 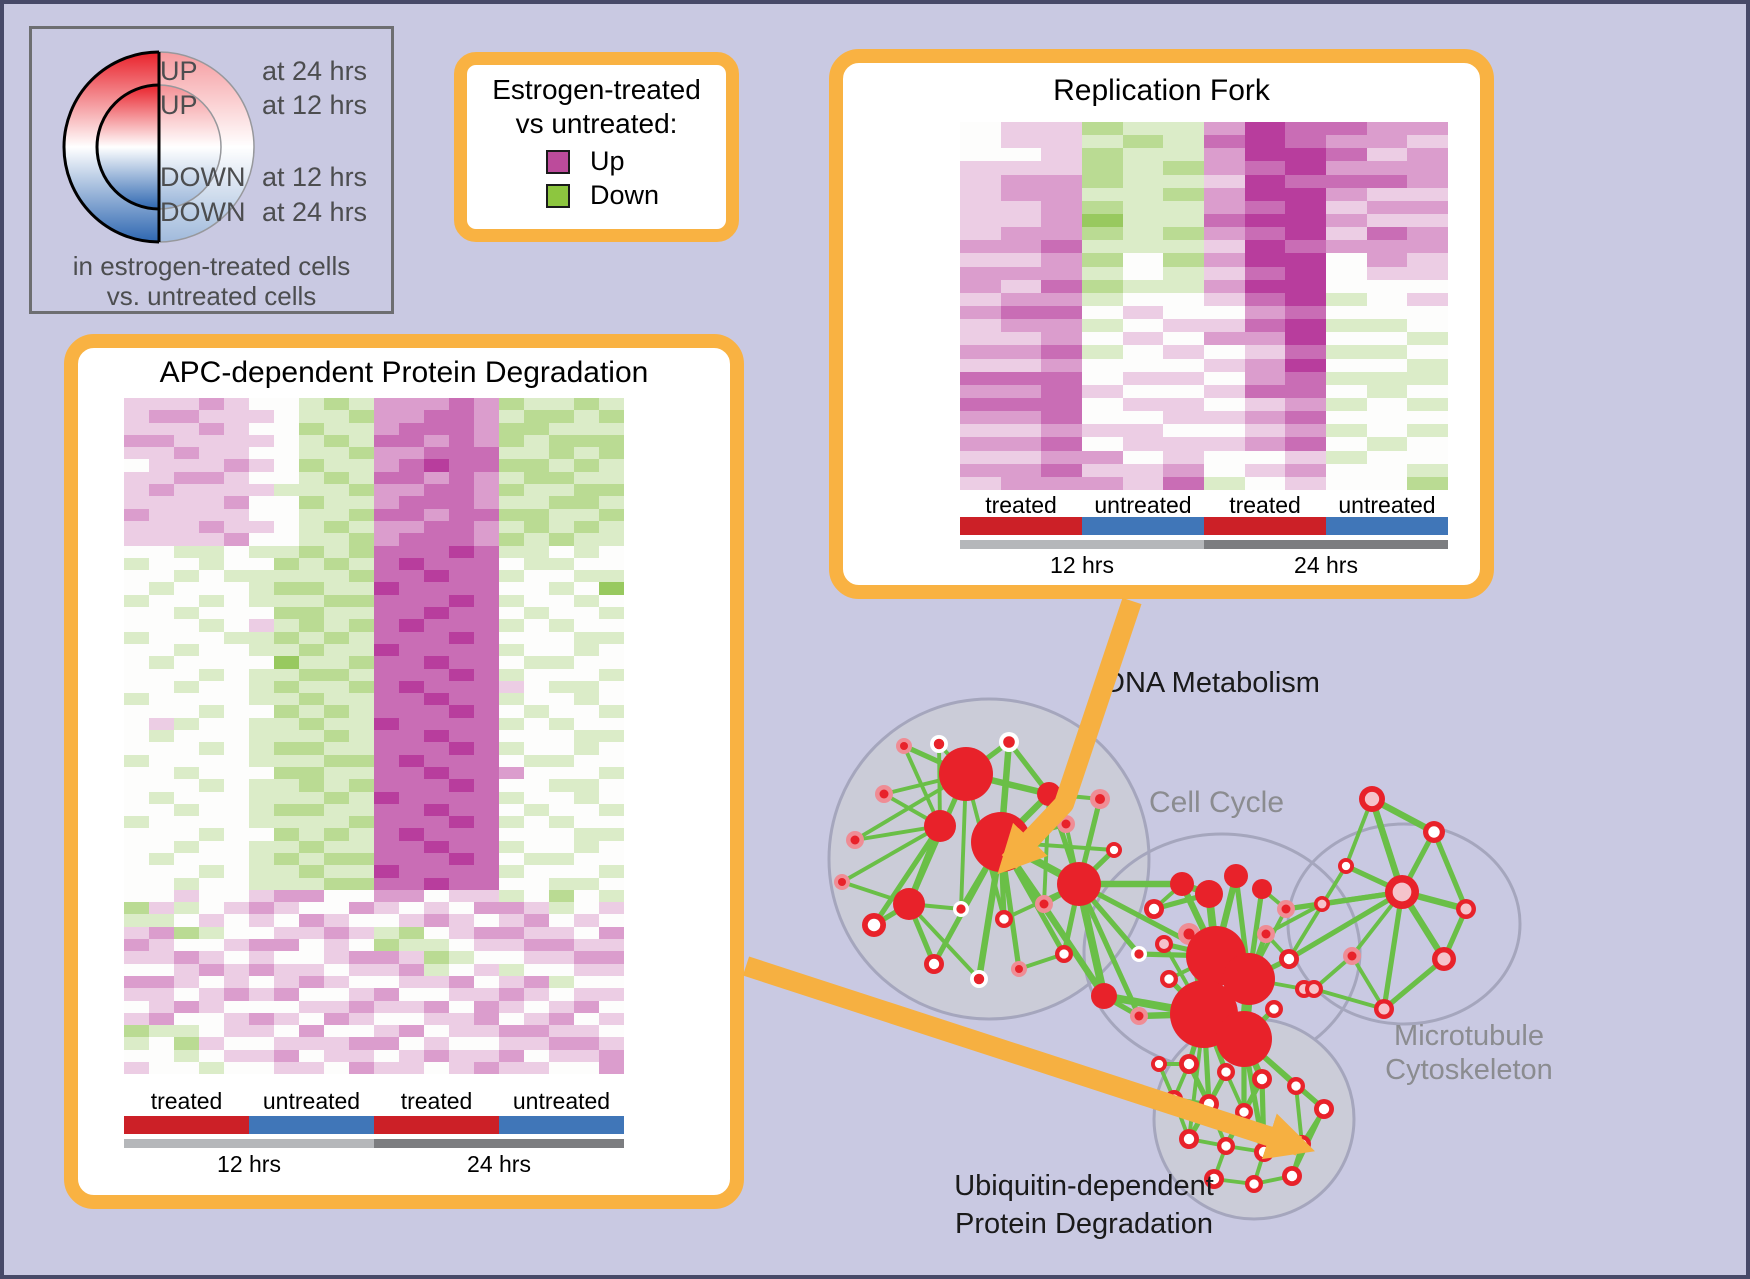 I want to click on rf-group-untreated-12: untreated, so click(x=1143, y=505).